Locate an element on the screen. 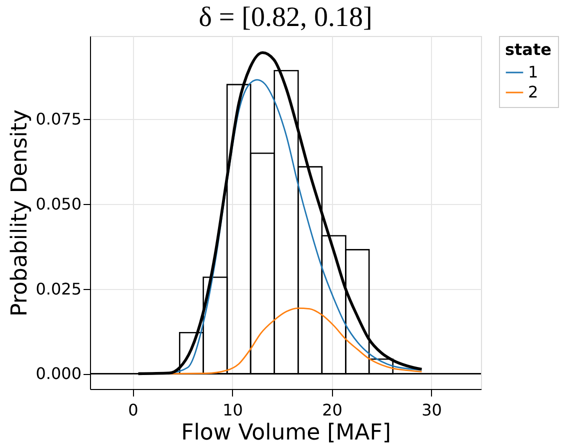  legend-label: 1 is located at coordinates (533, 72).